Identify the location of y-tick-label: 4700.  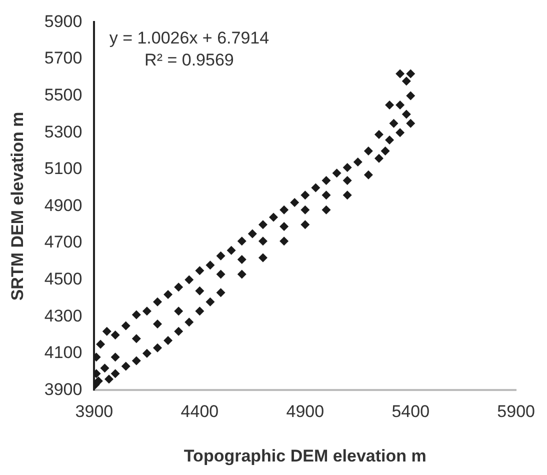
(63, 242).